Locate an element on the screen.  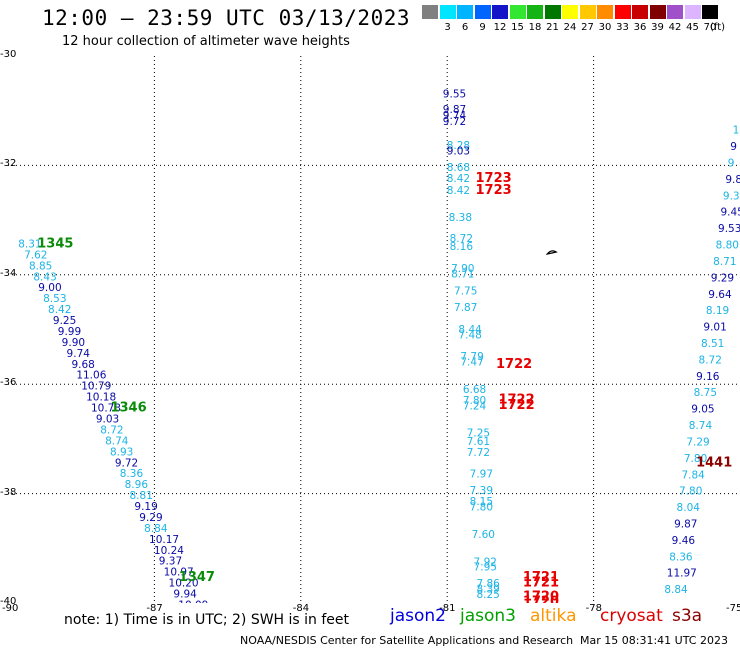
wave-height-reading: 10.09 is located at coordinates (193, 601).